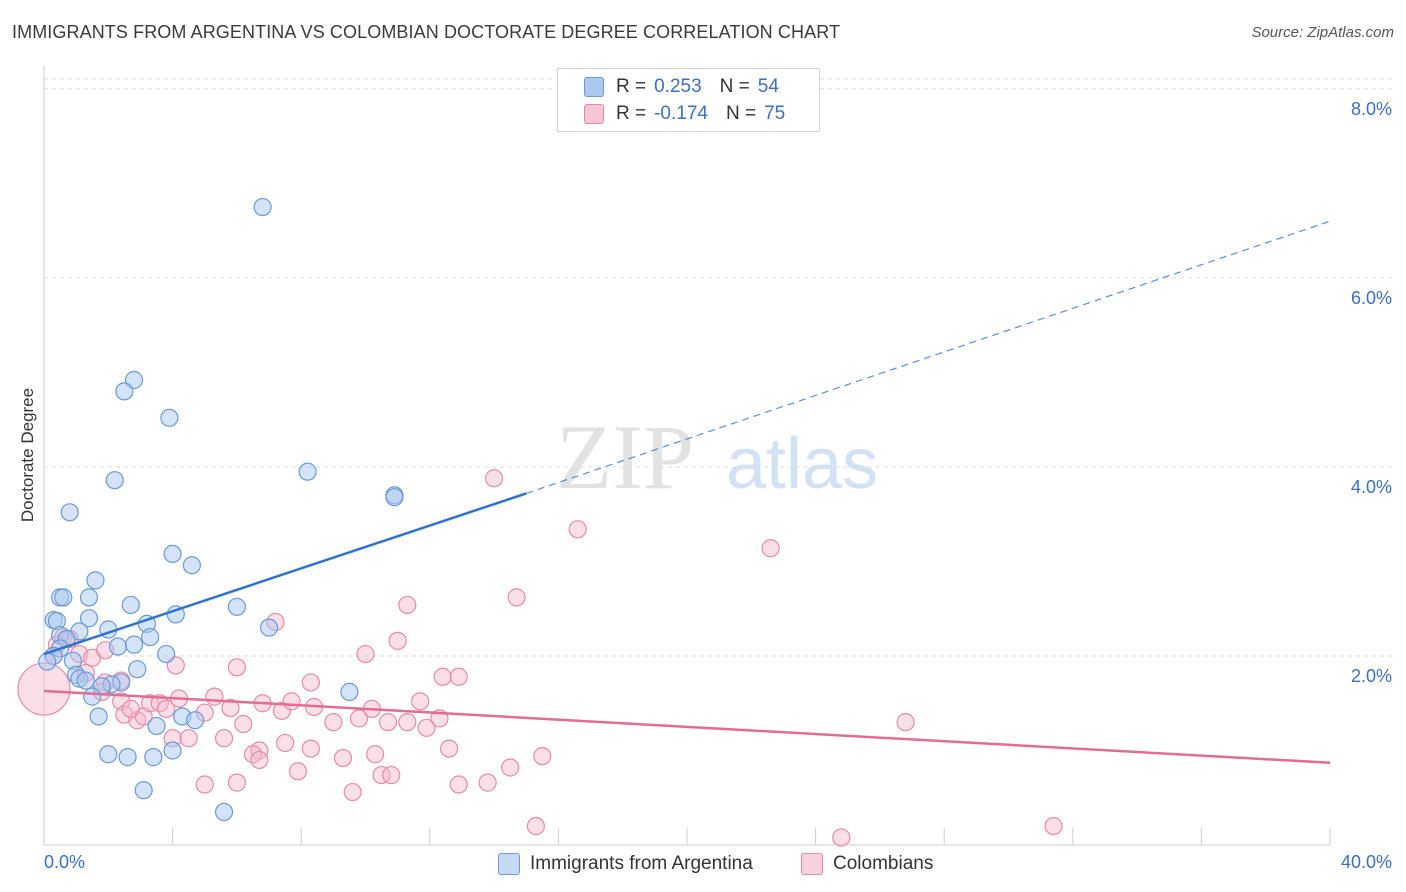 Image resolution: width=1406 pixels, height=892 pixels. I want to click on series-name-colombians: Colombians, so click(883, 863).